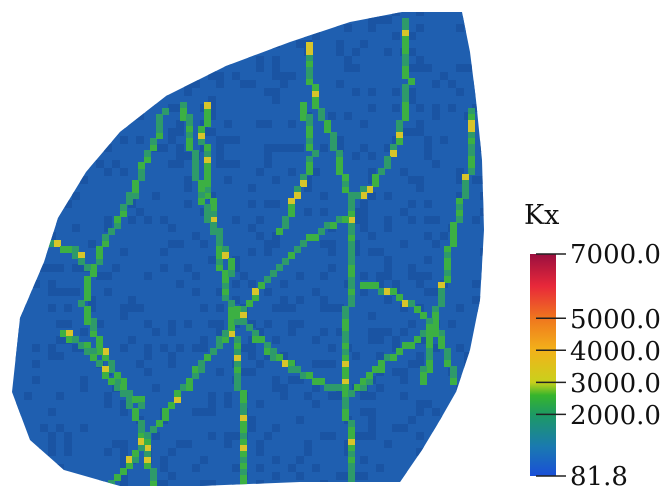 The width and height of the screenshot is (662, 494). Describe the element at coordinates (542, 215) in the screenshot. I see `colorbar-title: Kx` at that location.